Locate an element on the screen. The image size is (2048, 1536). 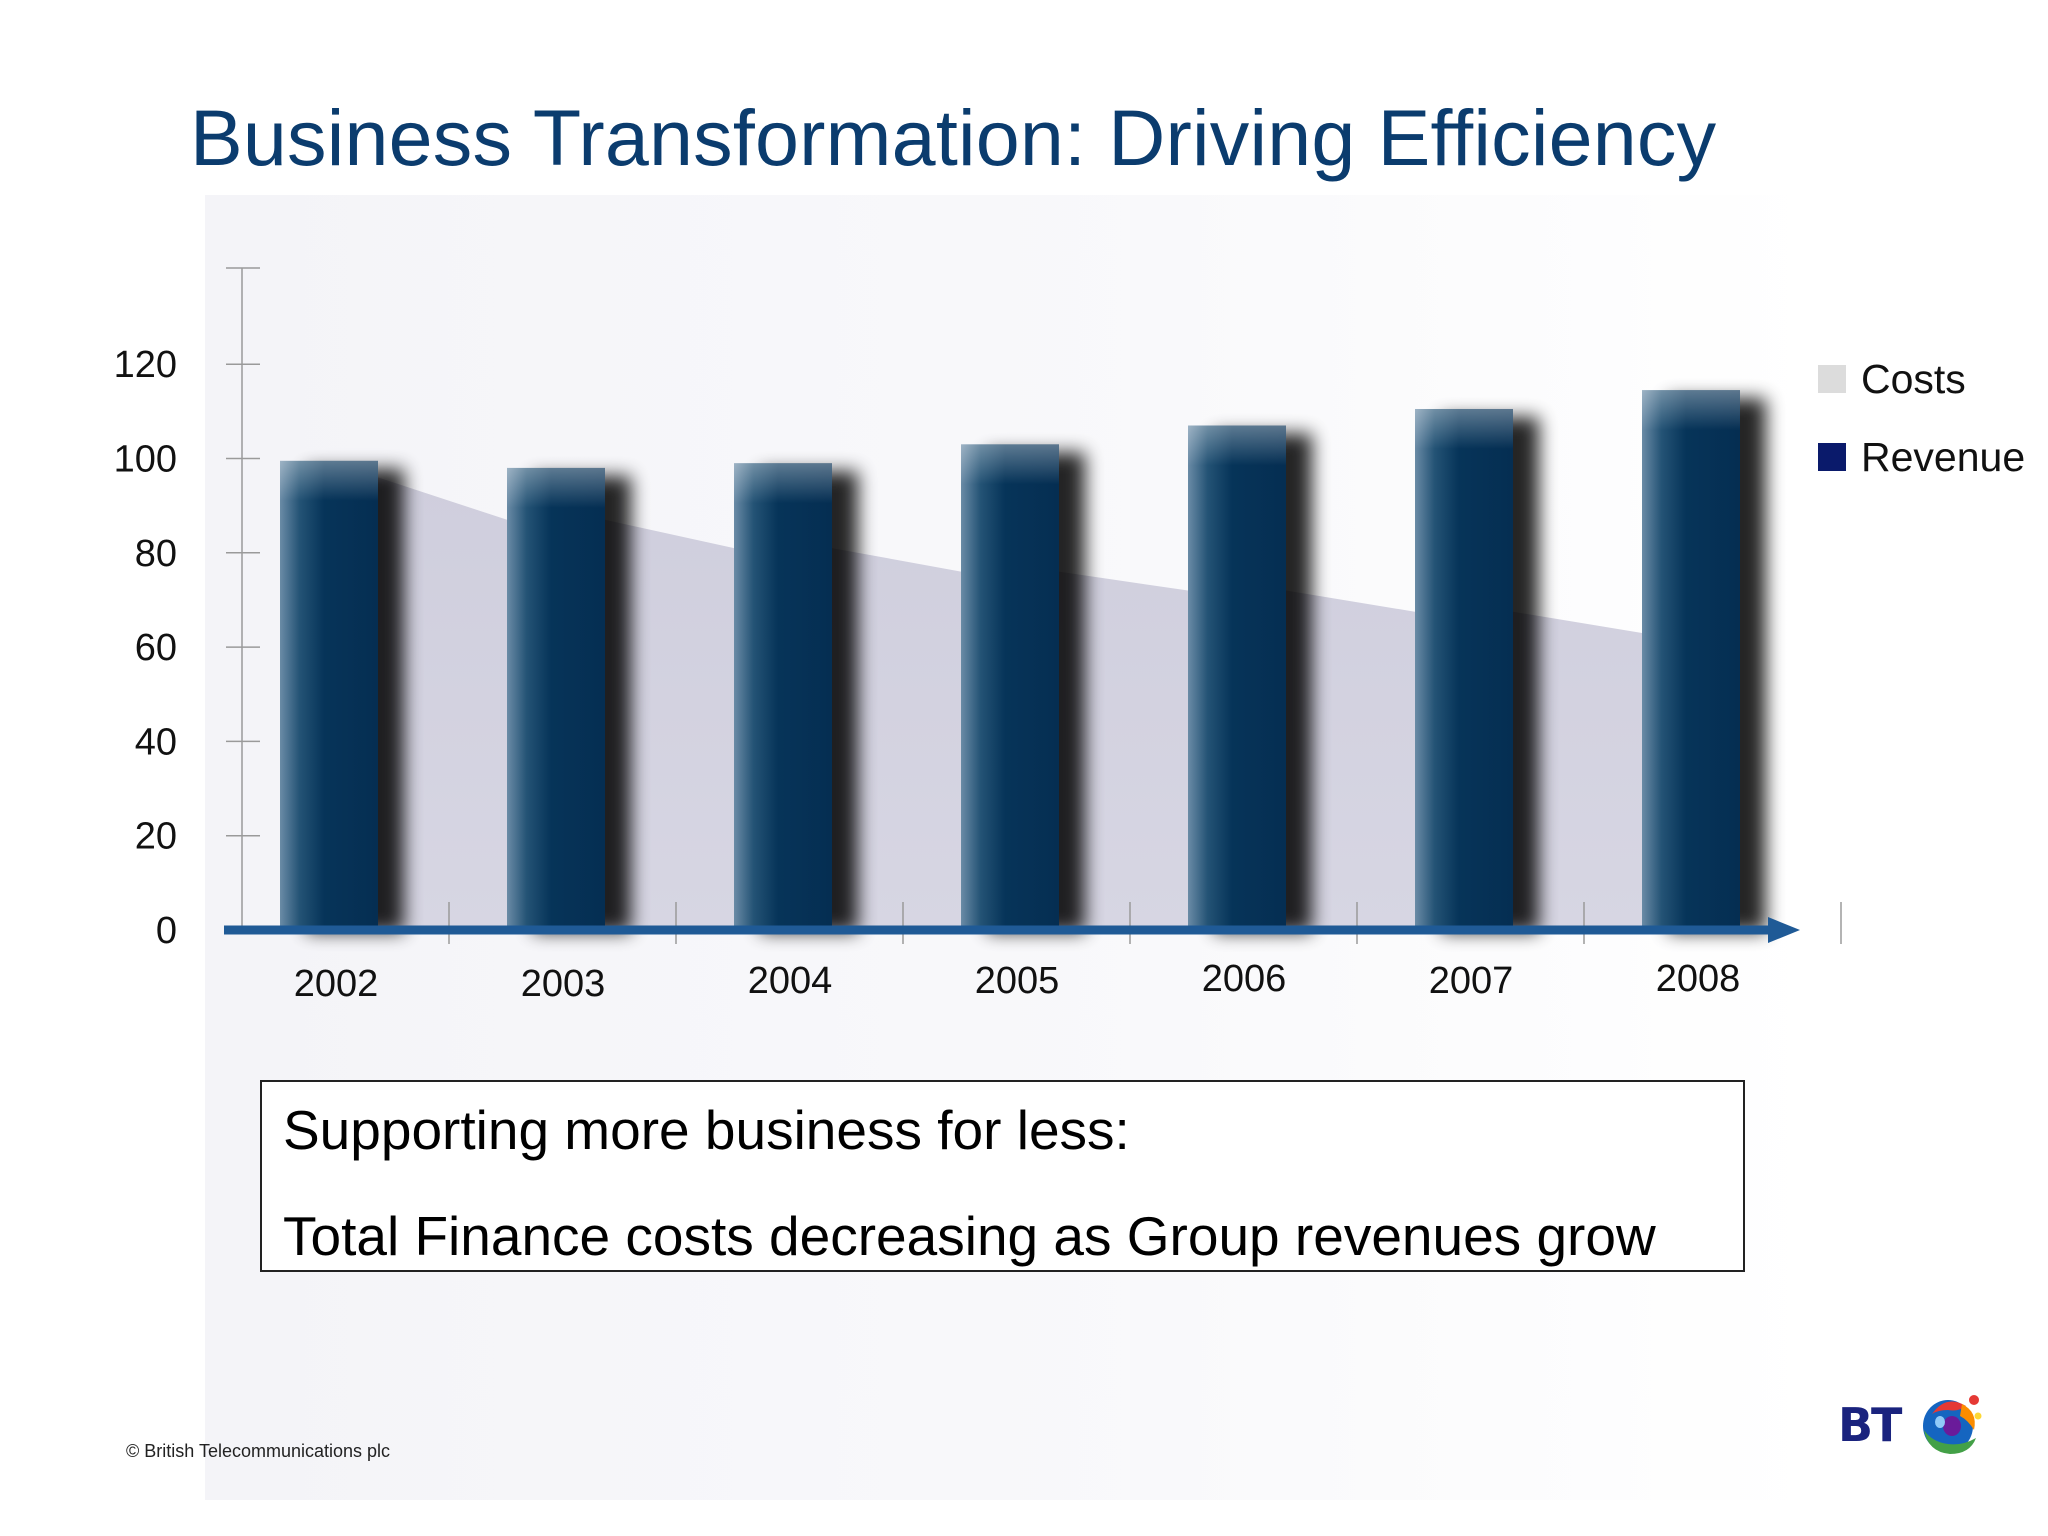
y-tick-label-0: 0 is located at coordinates (166, 931).